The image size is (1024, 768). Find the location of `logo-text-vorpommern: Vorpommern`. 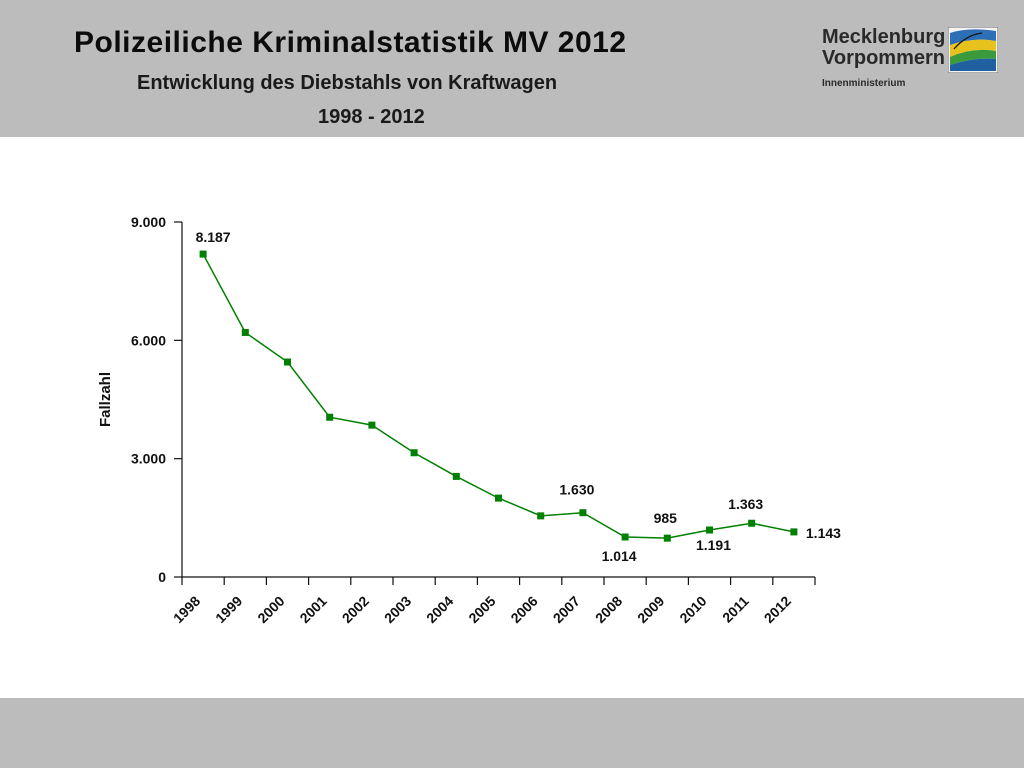

logo-text-vorpommern: Vorpommern is located at coordinates (883, 58).